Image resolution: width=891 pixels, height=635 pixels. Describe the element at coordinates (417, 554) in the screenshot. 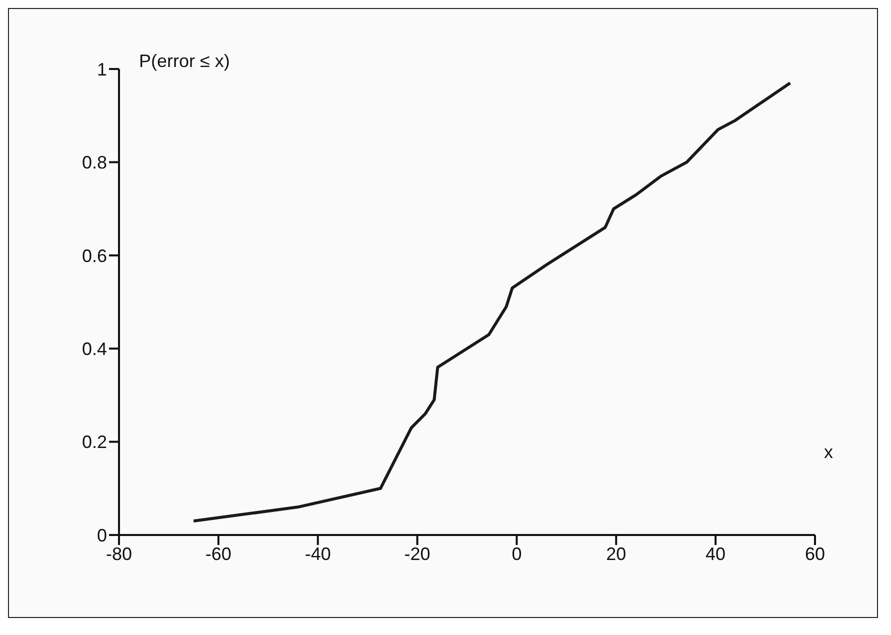

I see `x-tick-label: -20` at that location.